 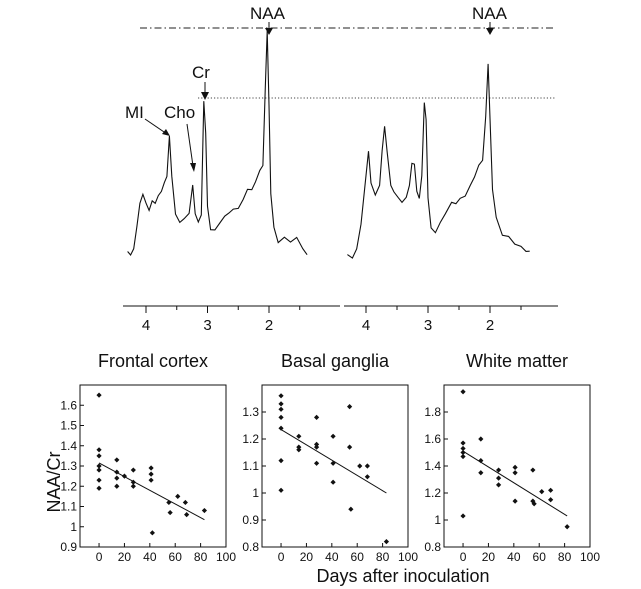 What do you see at coordinates (205, 96) in the screenshot?
I see `cr-arrowhead` at bounding box center [205, 96].